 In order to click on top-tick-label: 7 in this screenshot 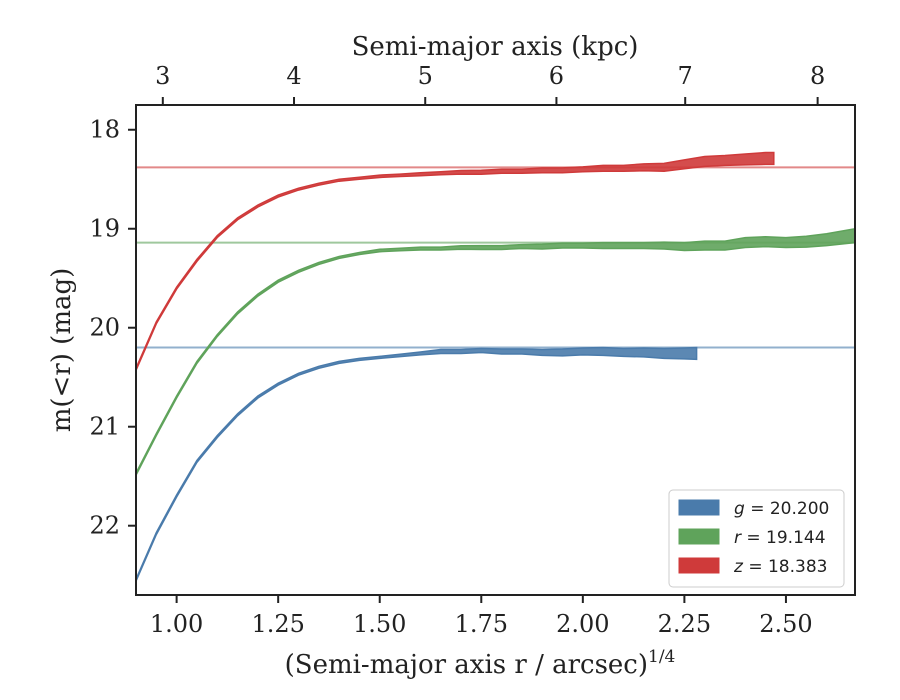, I will do `click(685, 76)`.